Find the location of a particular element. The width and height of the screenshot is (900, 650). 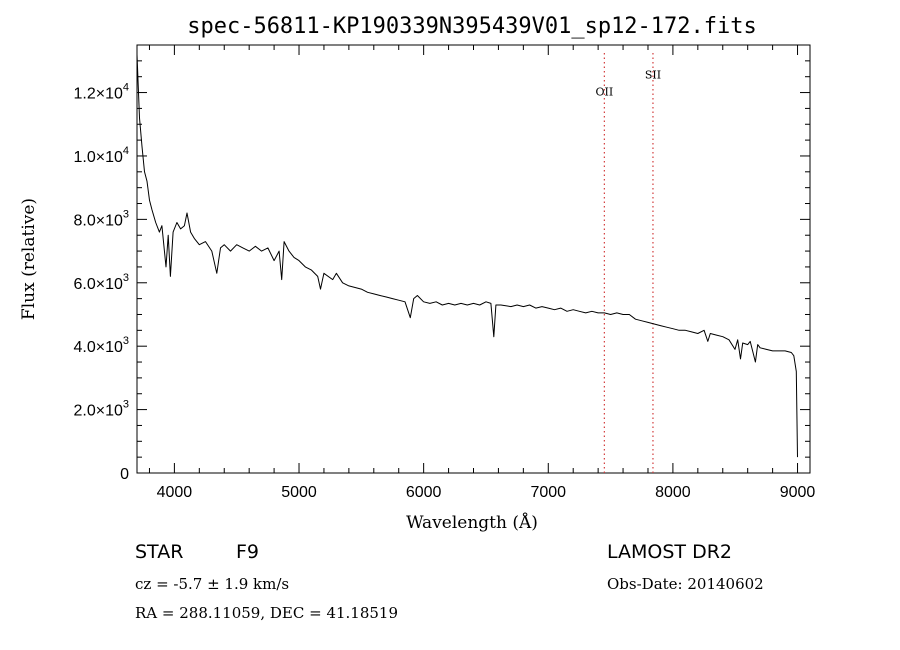

x-tick-label: 5000 is located at coordinates (299, 492).